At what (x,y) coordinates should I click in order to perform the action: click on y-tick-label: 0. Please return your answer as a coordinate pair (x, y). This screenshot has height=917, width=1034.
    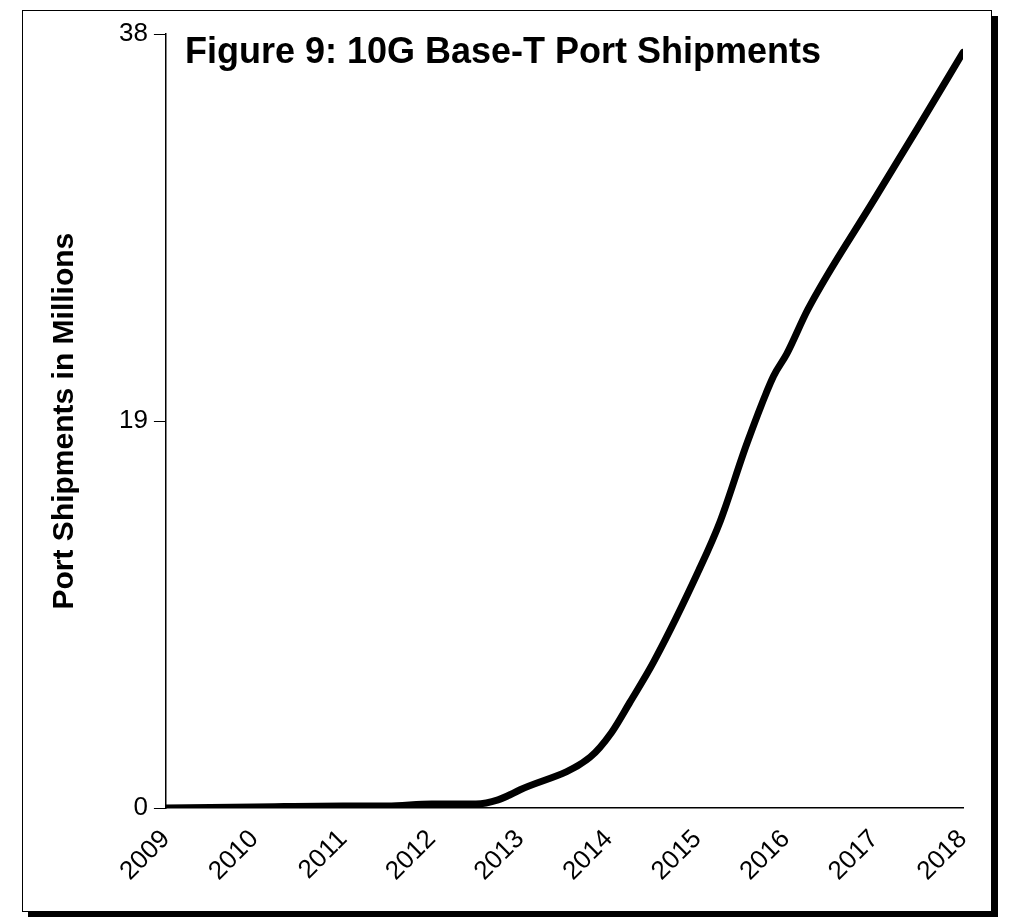
    Looking at the image, I should click on (140, 806).